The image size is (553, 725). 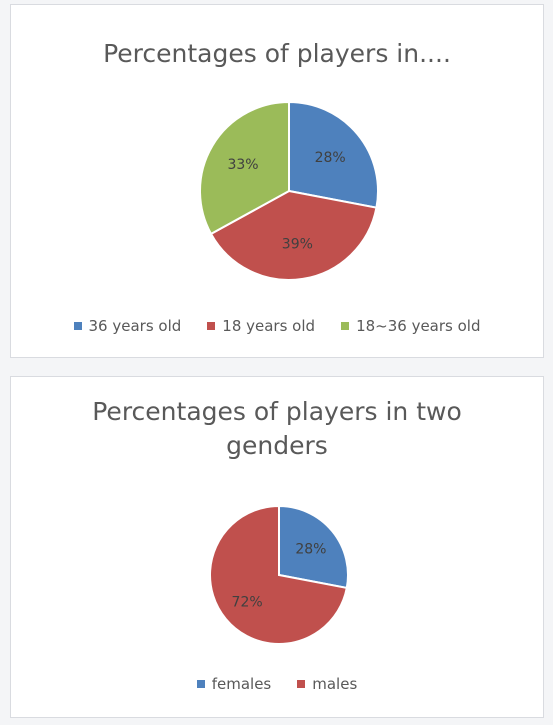 I want to click on slice-label-1: 39%, so click(x=297, y=245).